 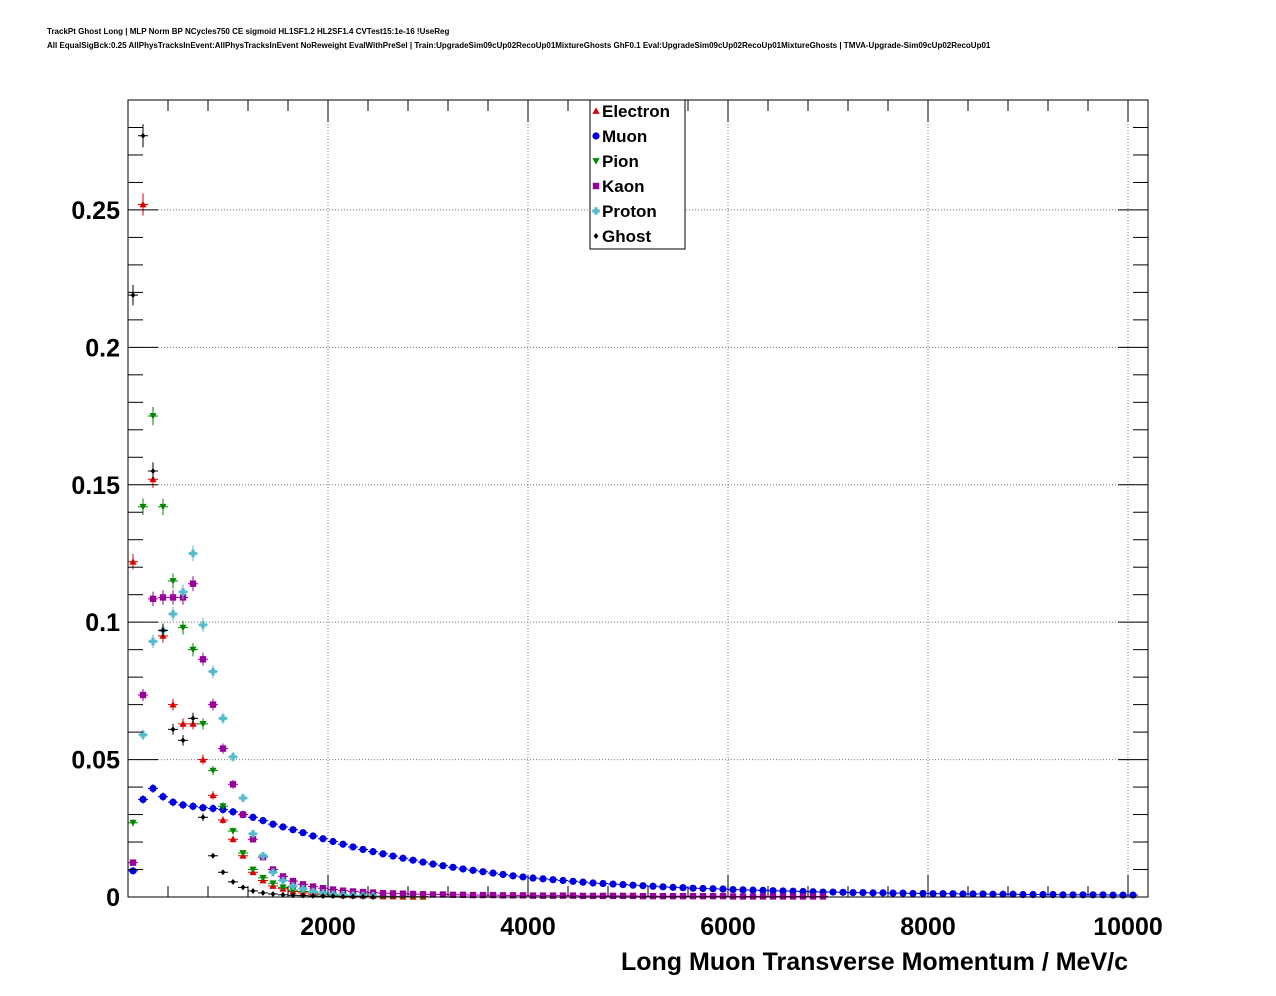 I want to click on legend-label-pion: Pion, so click(x=620, y=161).